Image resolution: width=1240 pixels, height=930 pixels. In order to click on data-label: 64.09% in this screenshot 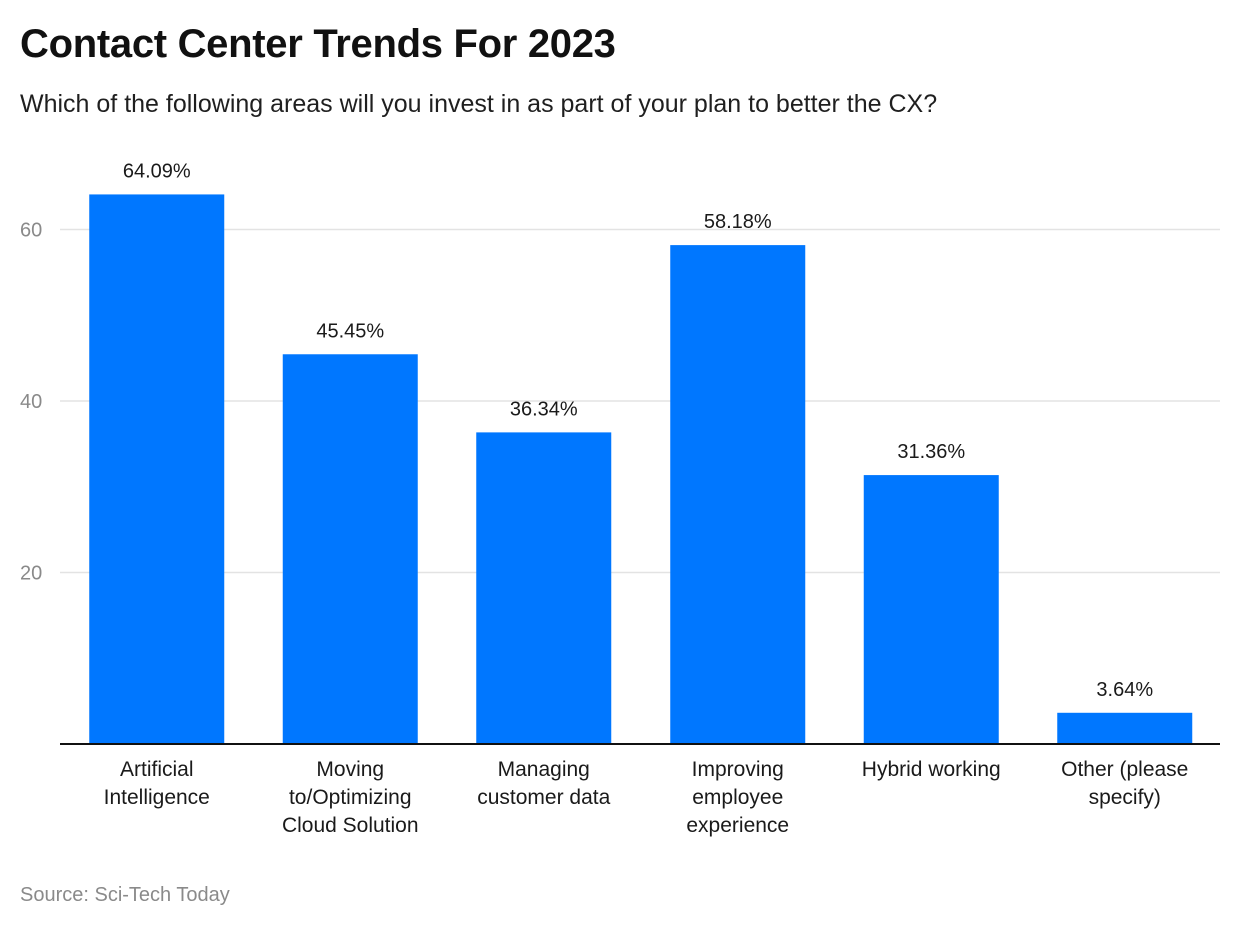, I will do `click(157, 171)`.